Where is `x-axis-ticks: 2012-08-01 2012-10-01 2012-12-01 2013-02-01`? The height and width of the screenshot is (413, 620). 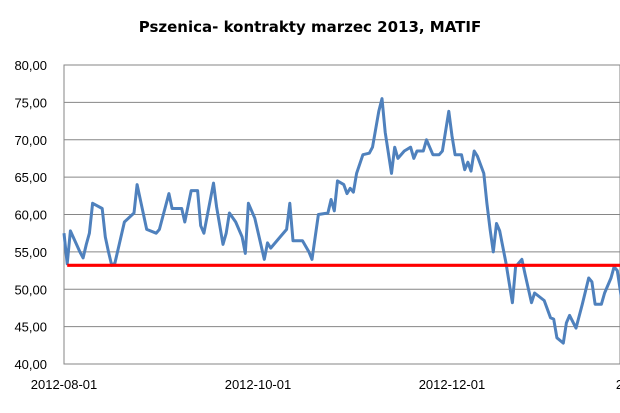 x-axis-ticks: 2012-08-01 2012-10-01 2012-12-01 2013-02-01 is located at coordinates (325, 384).